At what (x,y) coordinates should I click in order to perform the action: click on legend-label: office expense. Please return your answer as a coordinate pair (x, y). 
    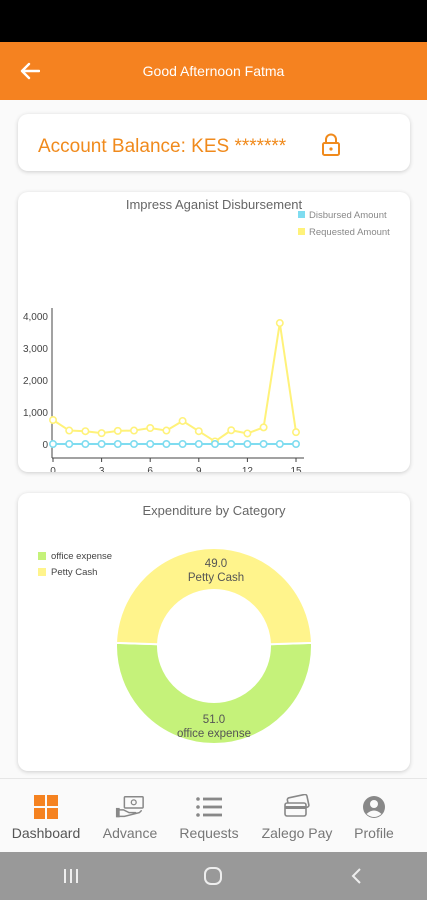
    Looking at the image, I should click on (81, 556).